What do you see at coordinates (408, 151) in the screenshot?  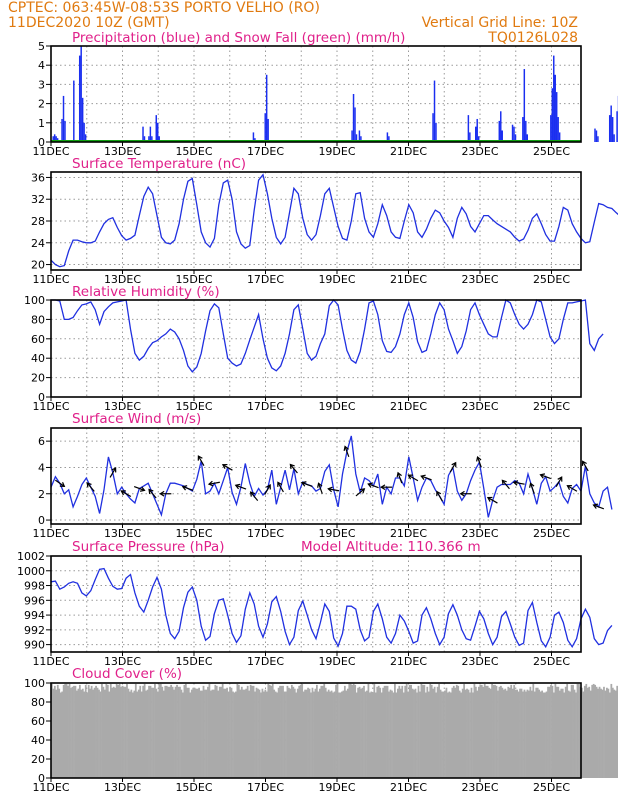 I see `x-tick-label: 21DEC` at bounding box center [408, 151].